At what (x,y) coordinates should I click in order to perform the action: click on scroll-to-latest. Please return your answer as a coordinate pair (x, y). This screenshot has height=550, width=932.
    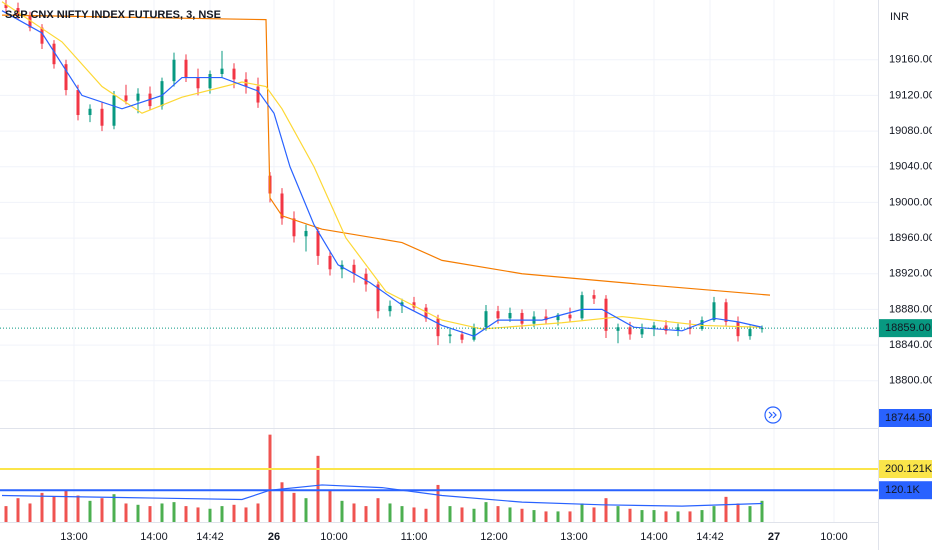
    Looking at the image, I should click on (773, 415).